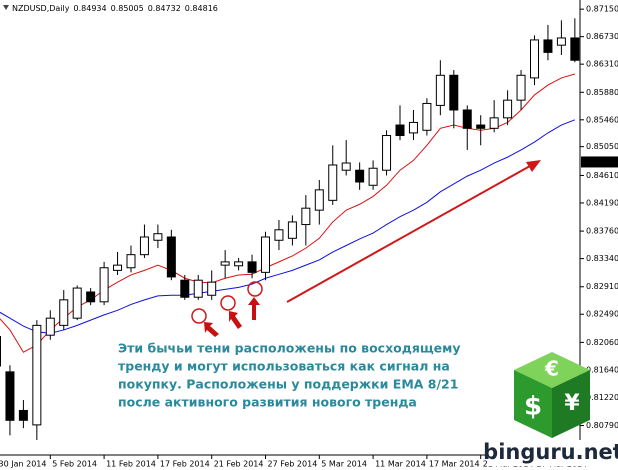 This screenshot has width=618, height=470. What do you see at coordinates (602, 36) in the screenshot?
I see `y-tick-label: 0.86730` at bounding box center [602, 36].